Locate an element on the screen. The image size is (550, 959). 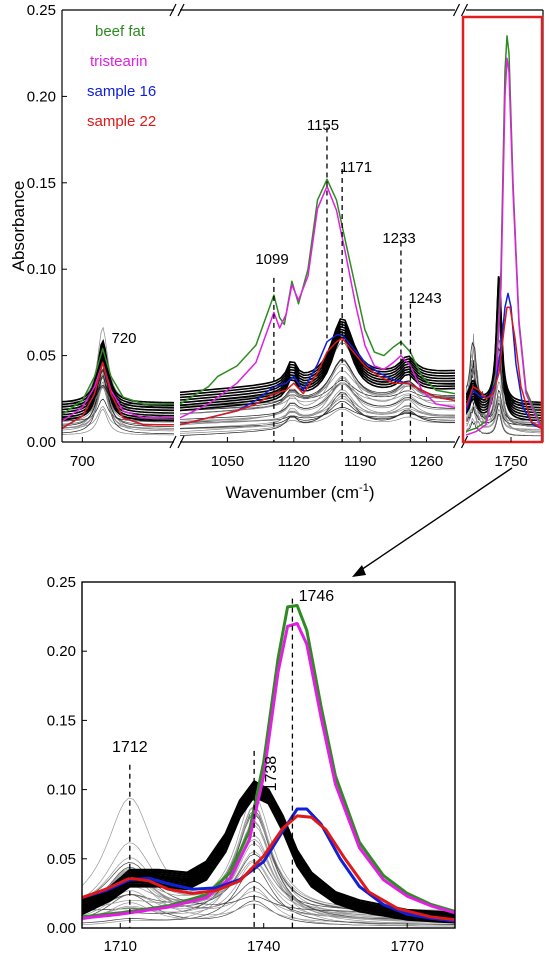
legend-entry: sample 22 is located at coordinates (121, 121).